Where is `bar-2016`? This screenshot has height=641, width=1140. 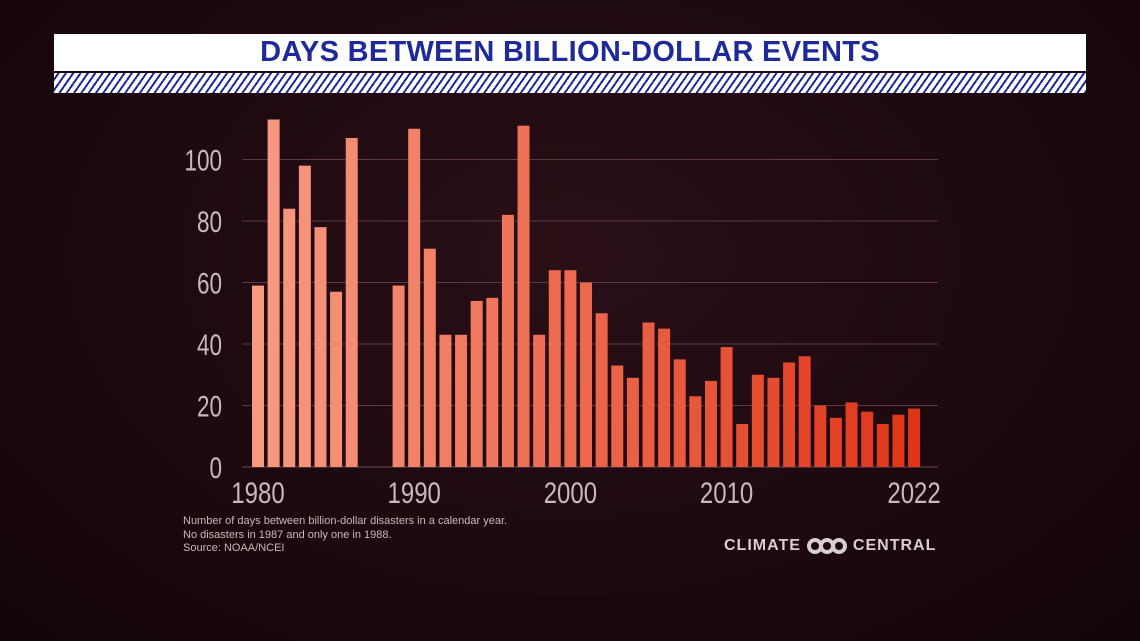 bar-2016 is located at coordinates (820, 436).